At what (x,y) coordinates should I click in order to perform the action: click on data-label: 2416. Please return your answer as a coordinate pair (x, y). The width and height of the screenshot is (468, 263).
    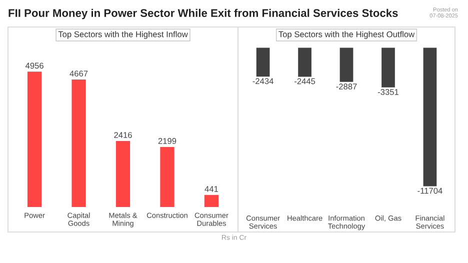
    Looking at the image, I should click on (123, 135).